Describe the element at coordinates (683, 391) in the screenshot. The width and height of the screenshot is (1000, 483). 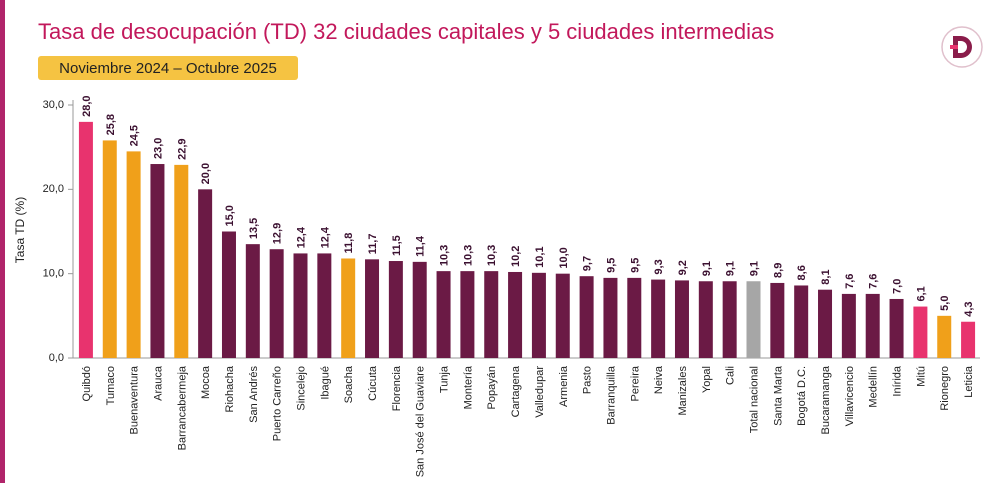
I see `x-tick-label: Manizales` at that location.